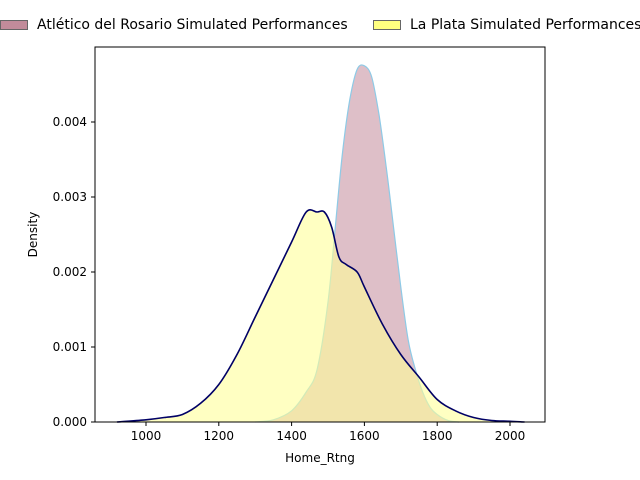 The image size is (640, 480). I want to click on y-tick-label: 0.003, so click(70, 197).